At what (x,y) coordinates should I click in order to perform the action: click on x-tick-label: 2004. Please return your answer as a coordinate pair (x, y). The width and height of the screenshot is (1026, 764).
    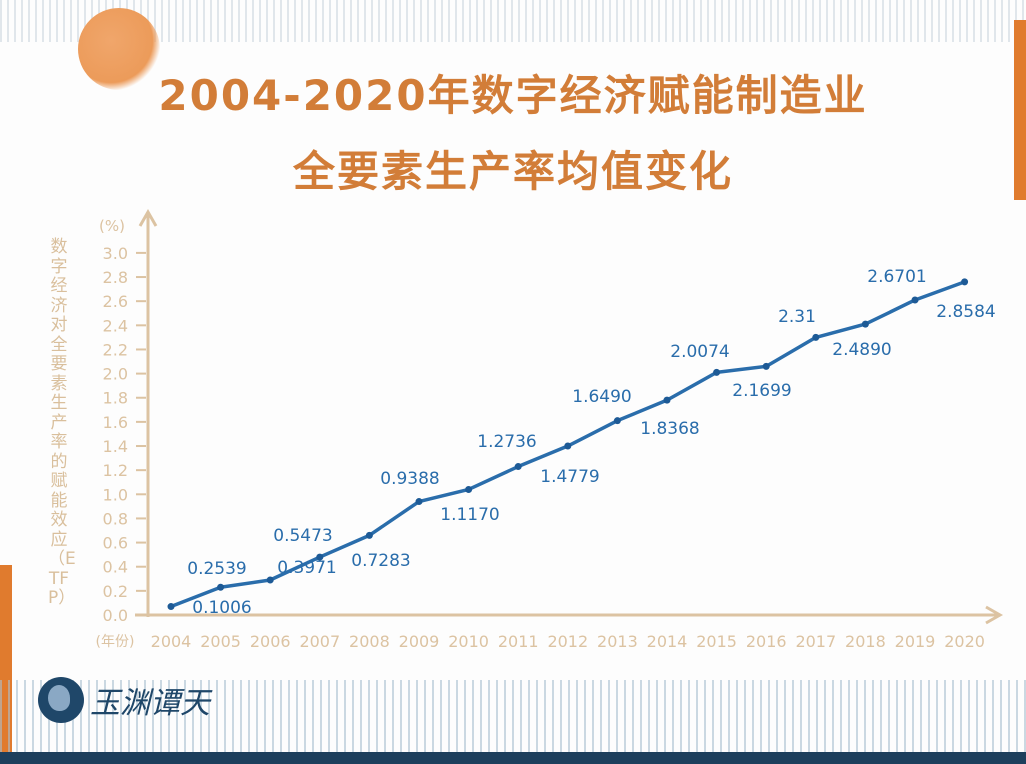
    Looking at the image, I should click on (171, 641).